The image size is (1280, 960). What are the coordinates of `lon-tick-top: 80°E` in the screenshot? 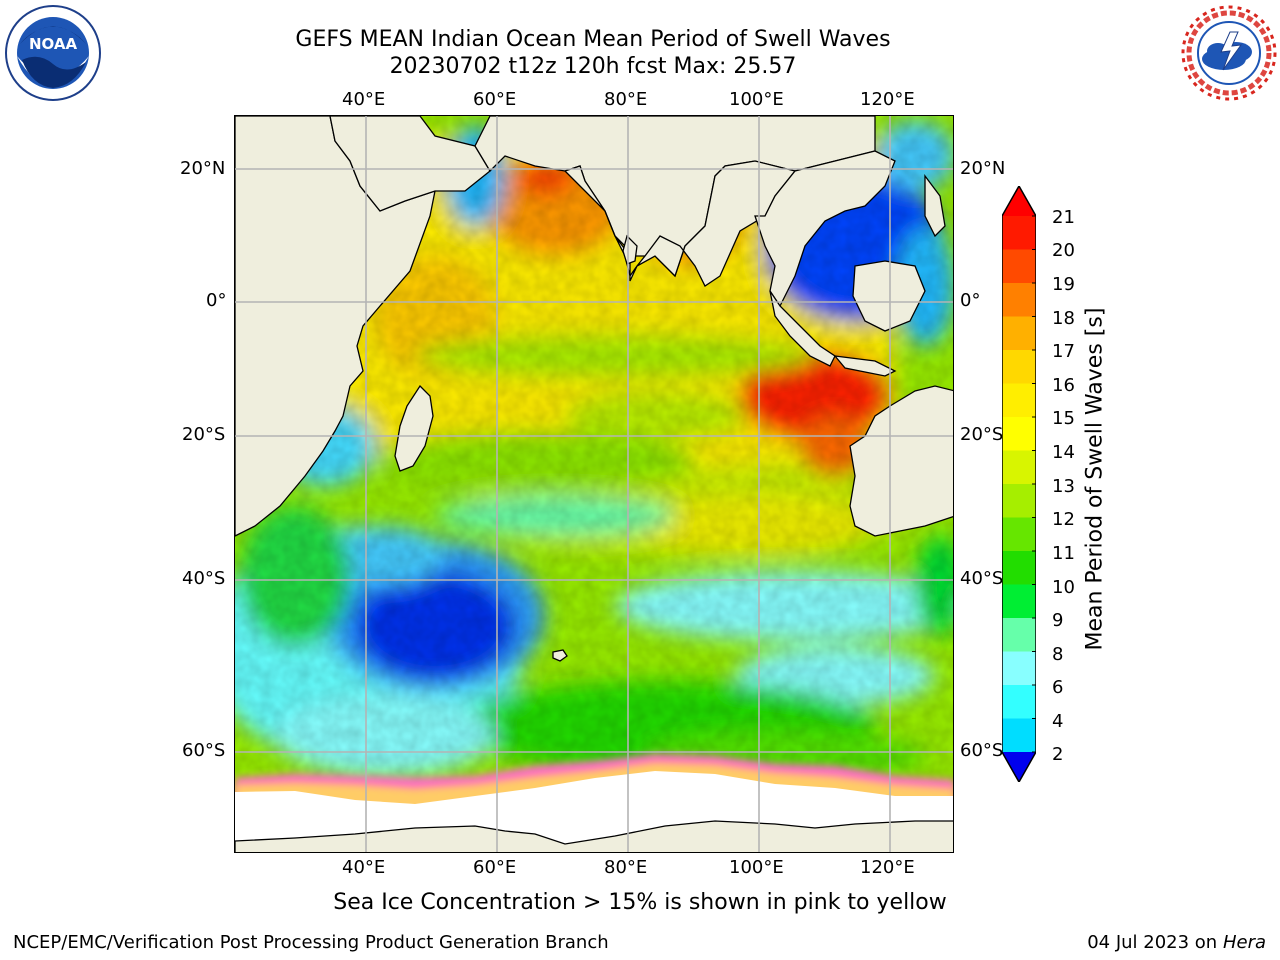 It's located at (626, 99).